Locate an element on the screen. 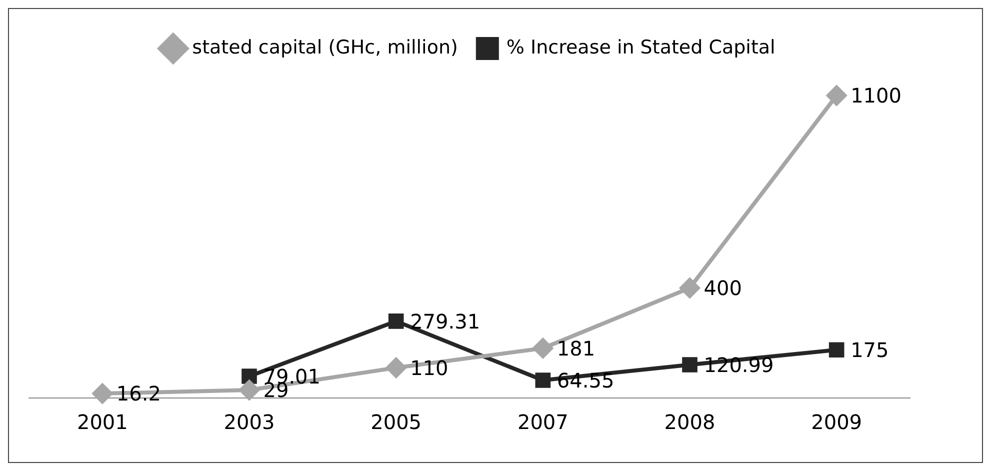  x-tick-label: 2001 is located at coordinates (102, 422).